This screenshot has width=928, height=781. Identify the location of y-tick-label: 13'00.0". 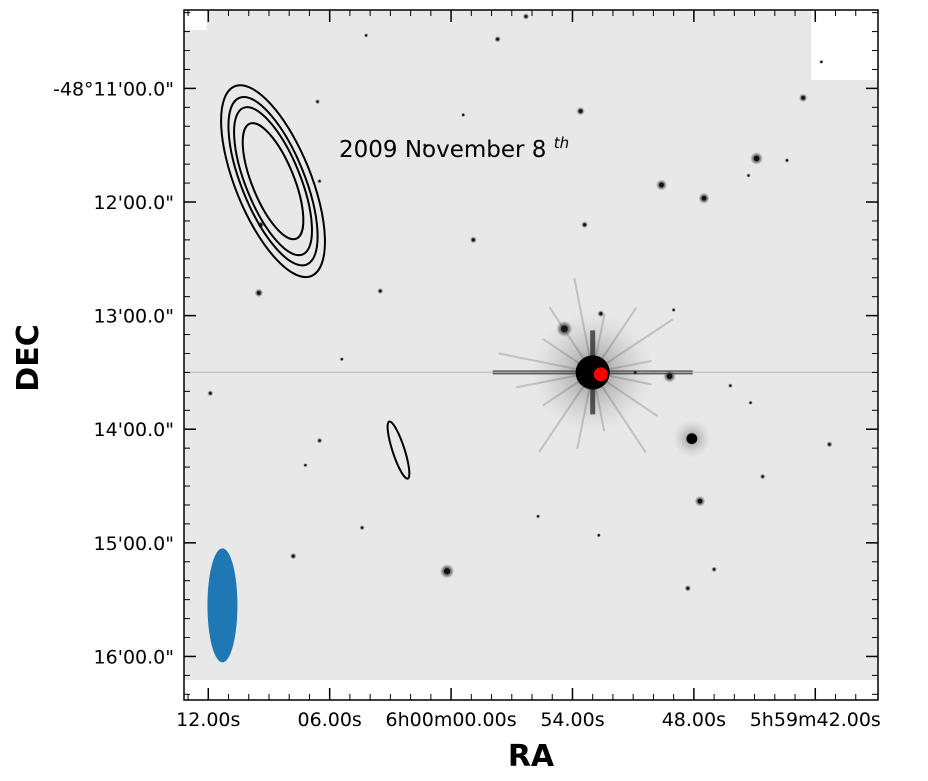
(134, 317).